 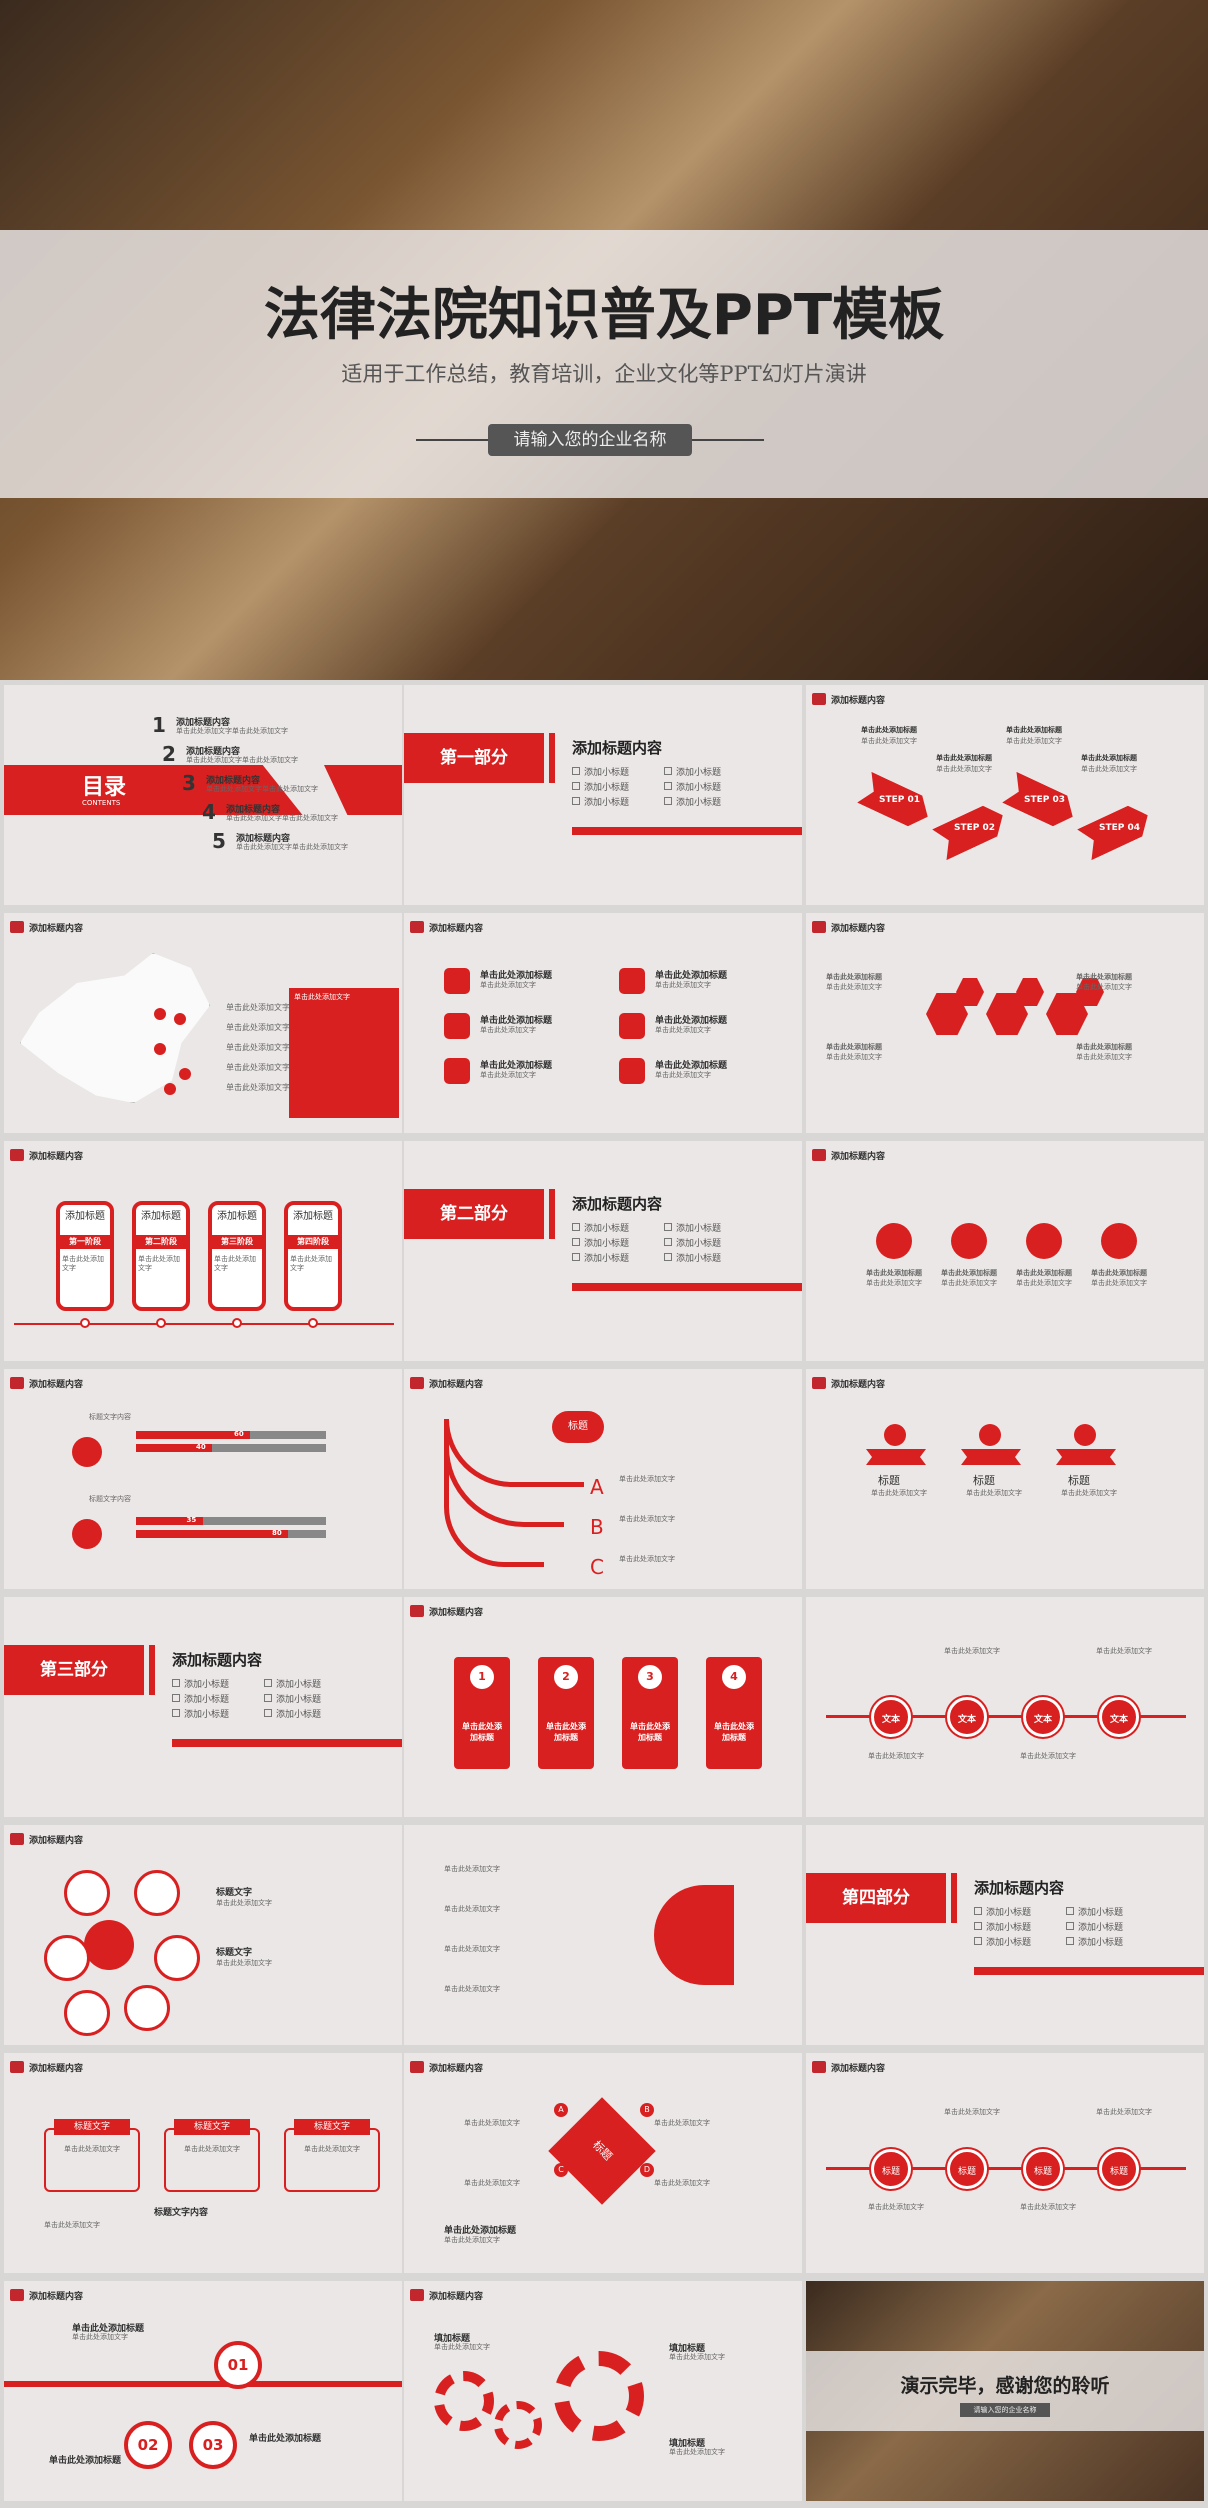 I want to click on umbrella-slide: 单击此处添加文字 单击此处添加文字 单击此处添加文字 单击此处添加文字, so click(x=603, y=1935).